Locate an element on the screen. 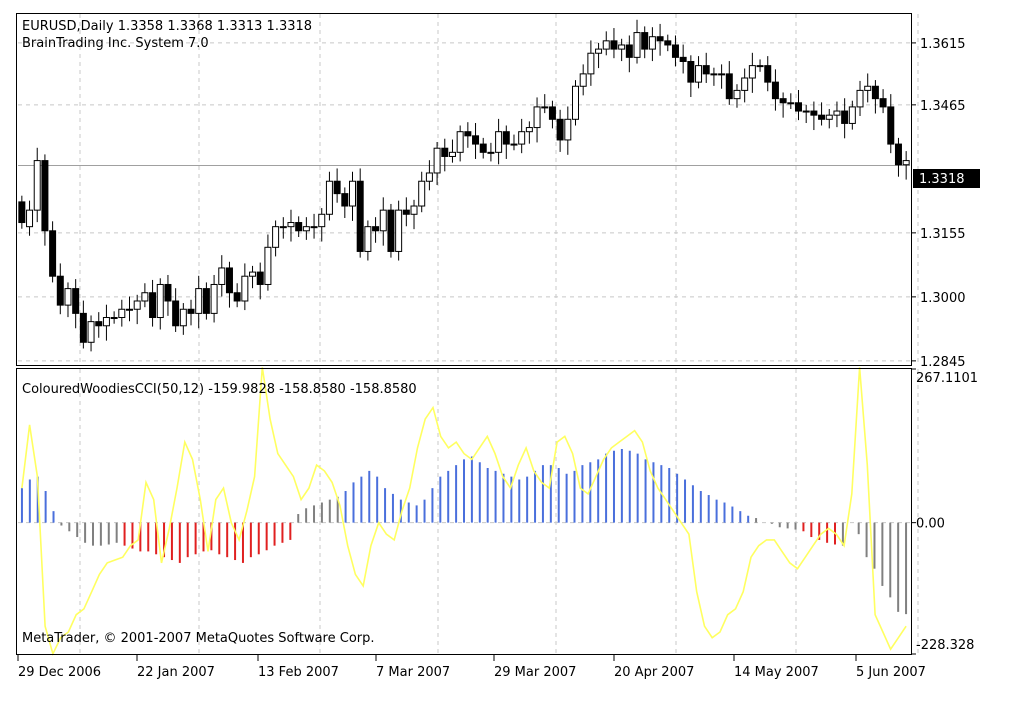  cci-tick-label: 267.1101 is located at coordinates (947, 378).